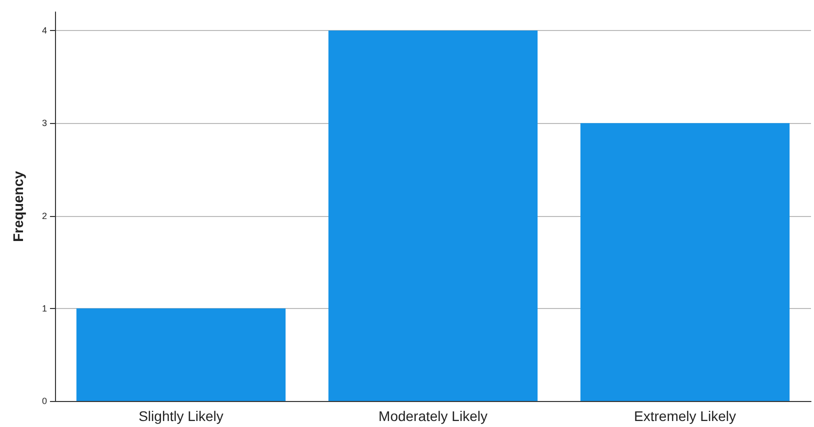 This screenshot has width=814, height=427. I want to click on x-tick-label: Moderately Likely, so click(433, 416).